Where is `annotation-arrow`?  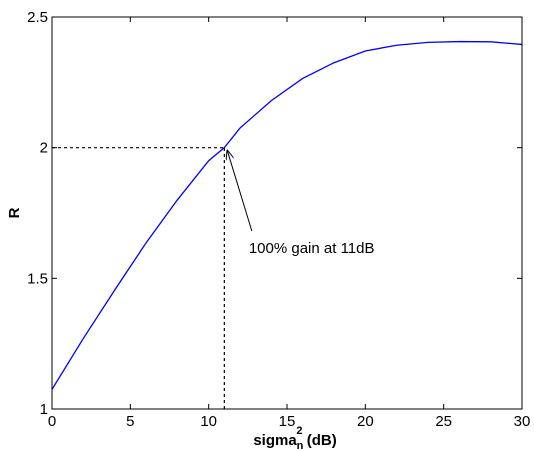
annotation-arrow is located at coordinates (240, 191).